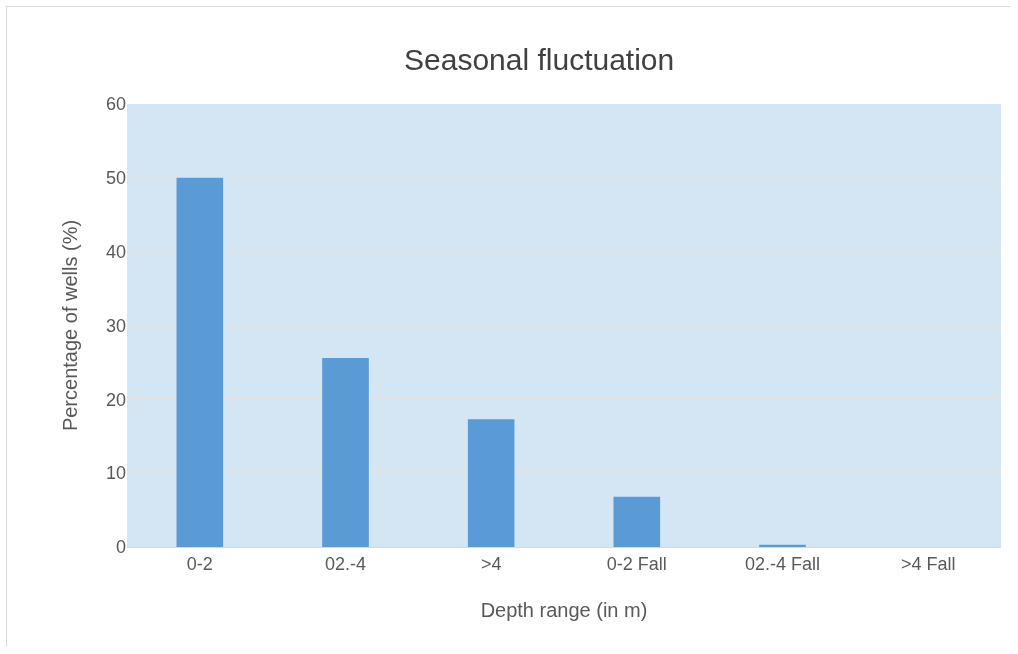 This screenshot has width=1018, height=654. Describe the element at coordinates (115, 251) in the screenshot. I see `y-tick-label: 40` at that location.